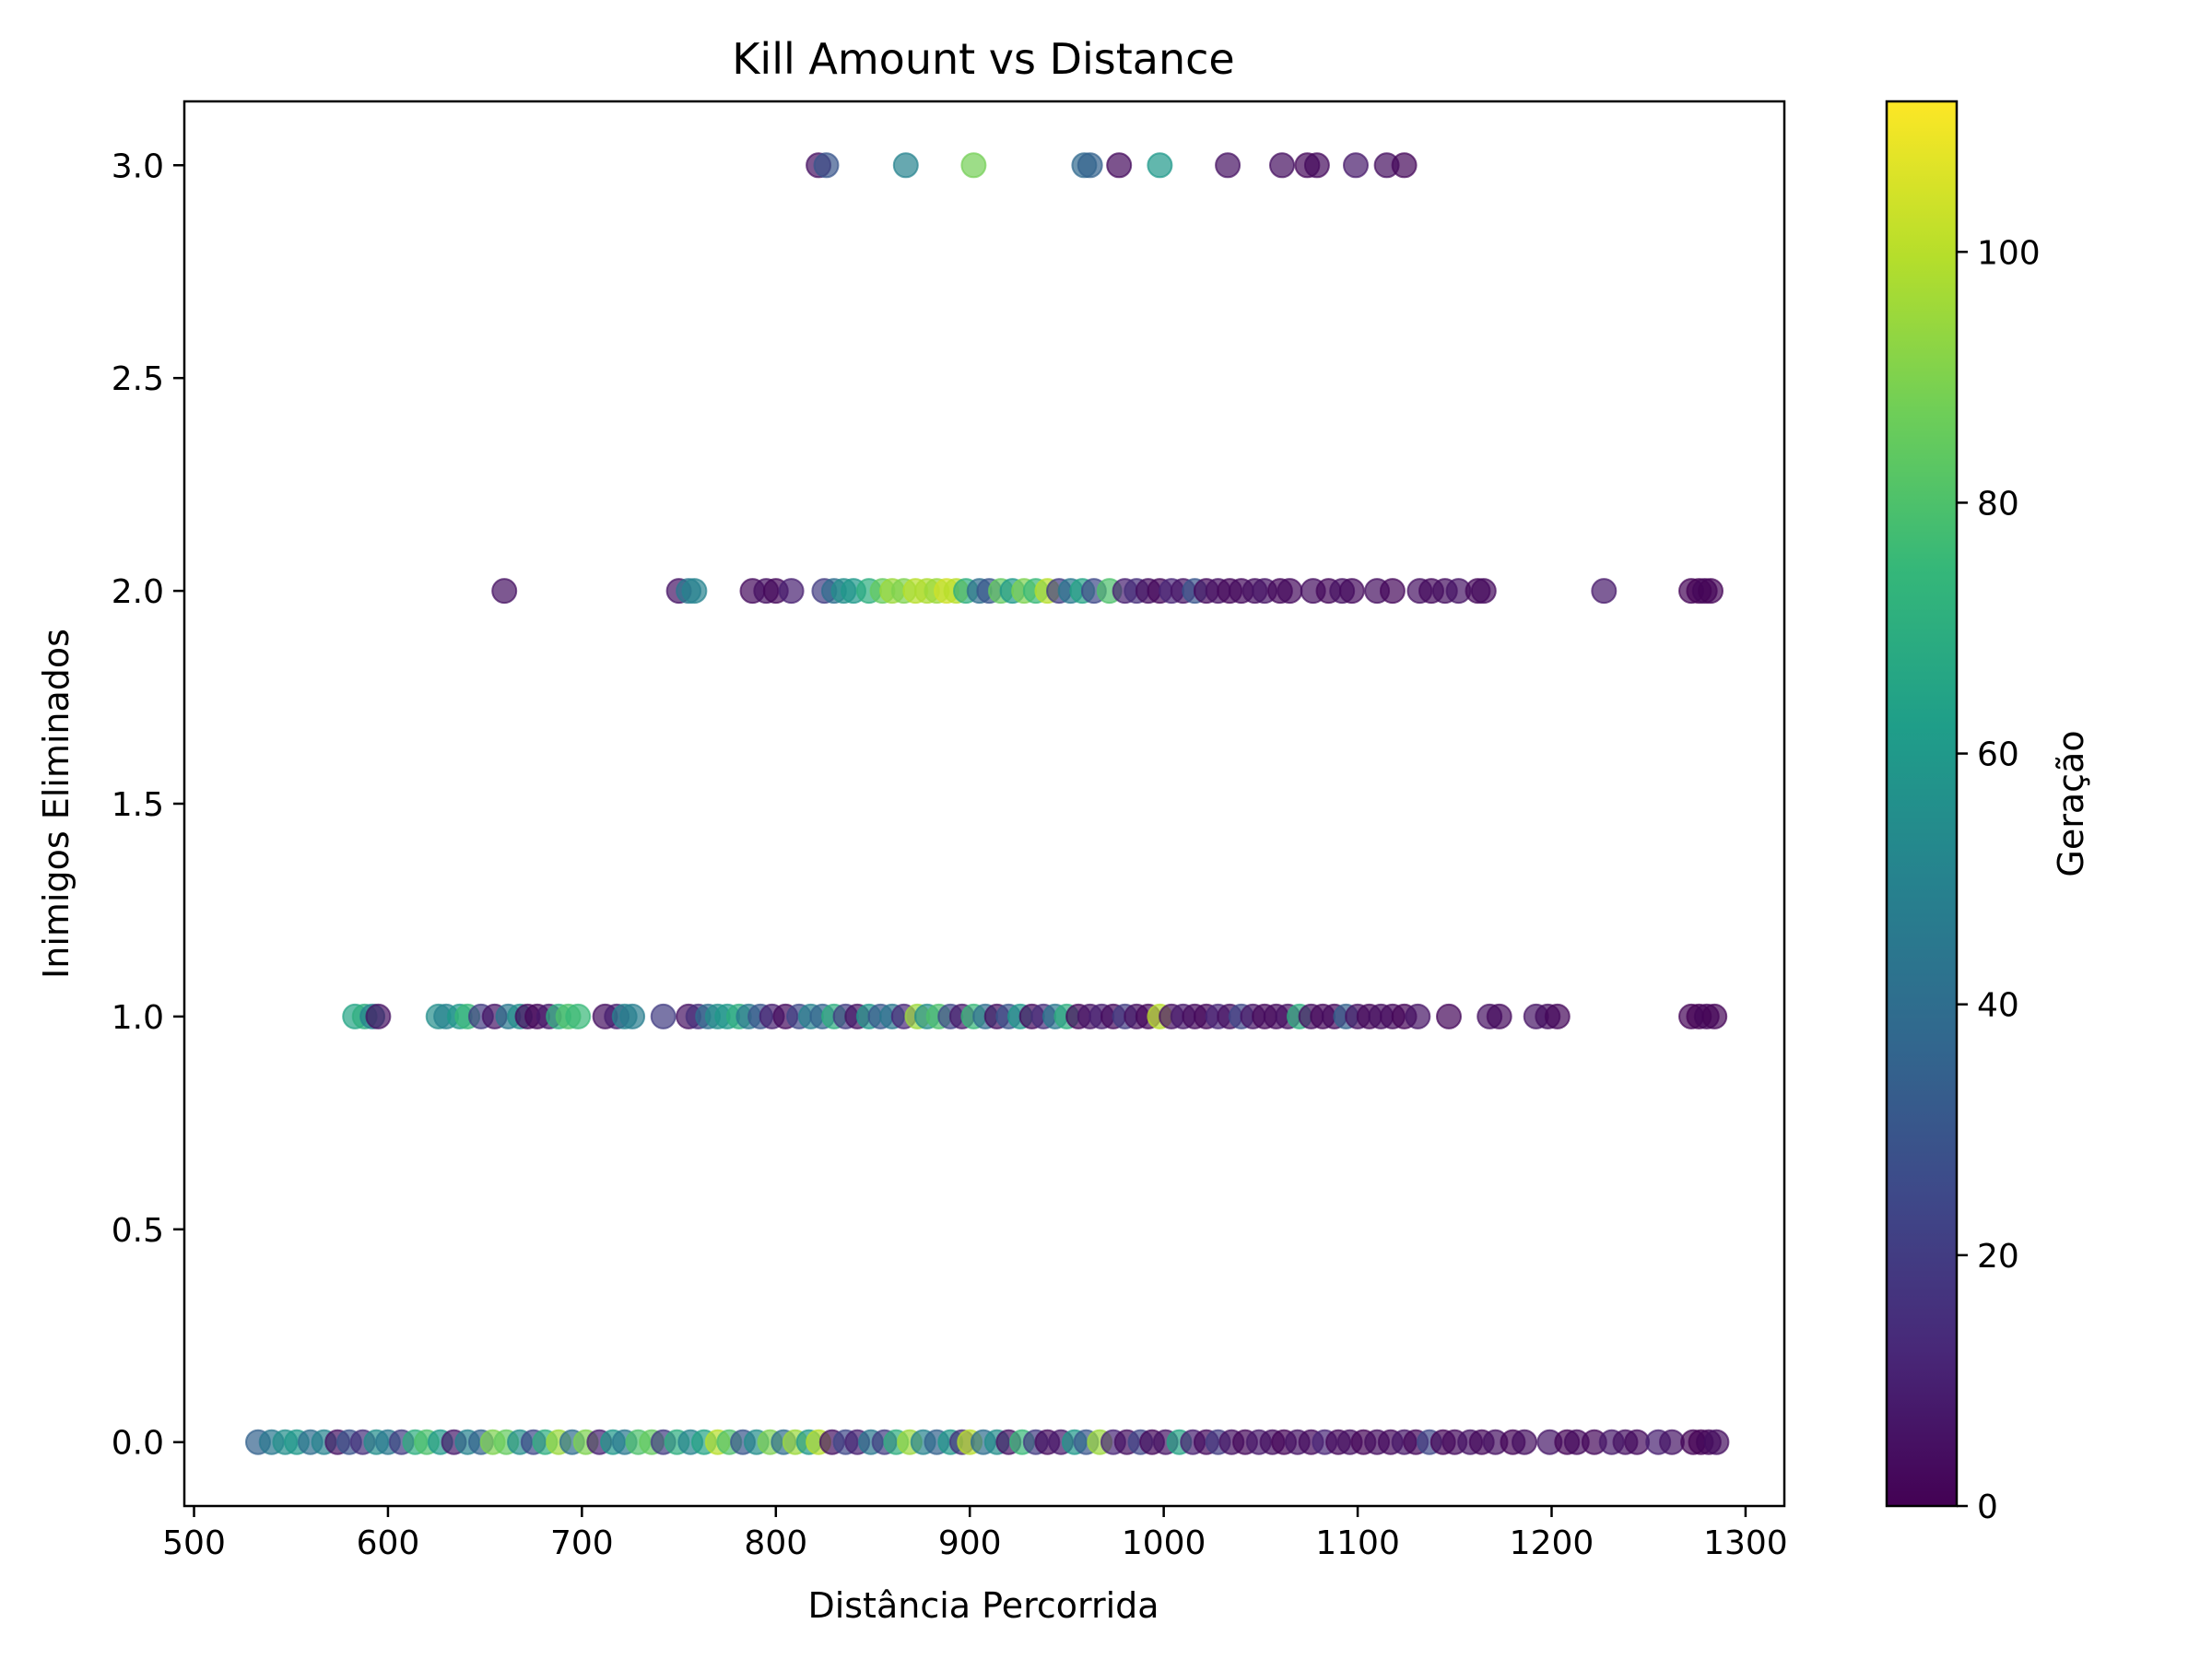  Describe the element at coordinates (2071, 803) in the screenshot. I see `colorbar-label: Geração` at that location.